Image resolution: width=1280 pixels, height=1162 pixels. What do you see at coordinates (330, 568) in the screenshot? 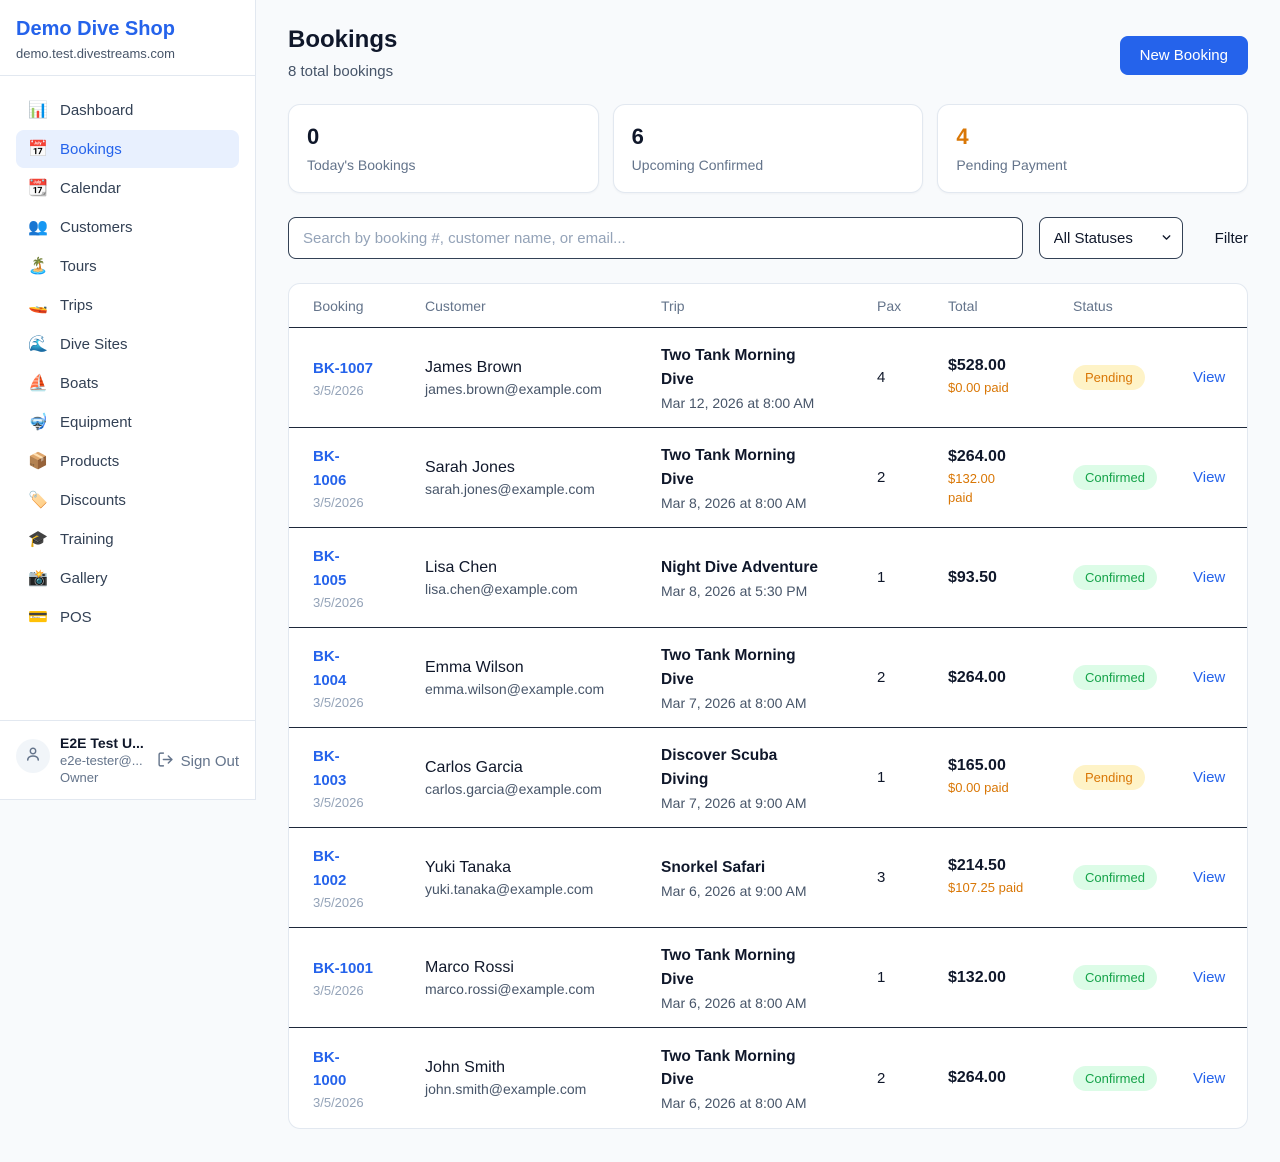
I see `booking-number-link: BK- 1005` at bounding box center [330, 568].